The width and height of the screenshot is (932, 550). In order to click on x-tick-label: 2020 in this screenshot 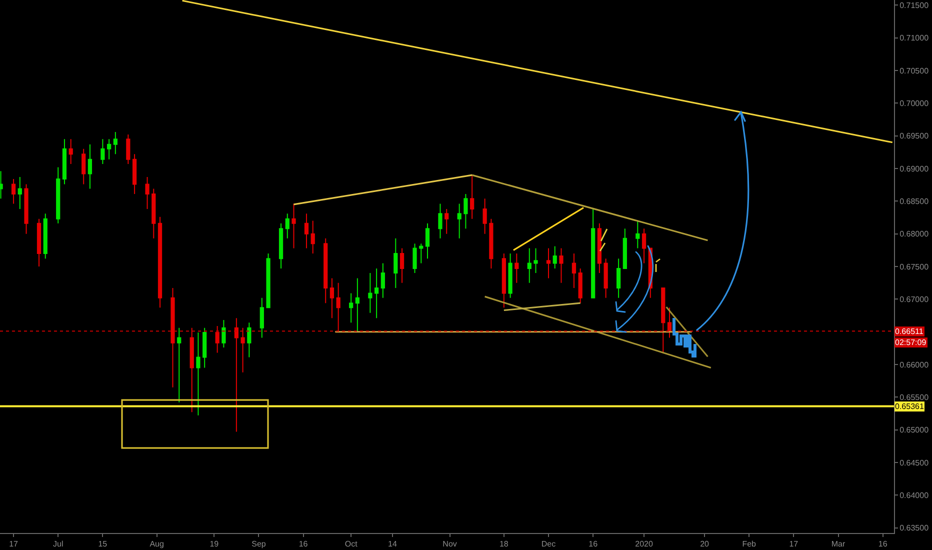, I will do `click(644, 544)`.